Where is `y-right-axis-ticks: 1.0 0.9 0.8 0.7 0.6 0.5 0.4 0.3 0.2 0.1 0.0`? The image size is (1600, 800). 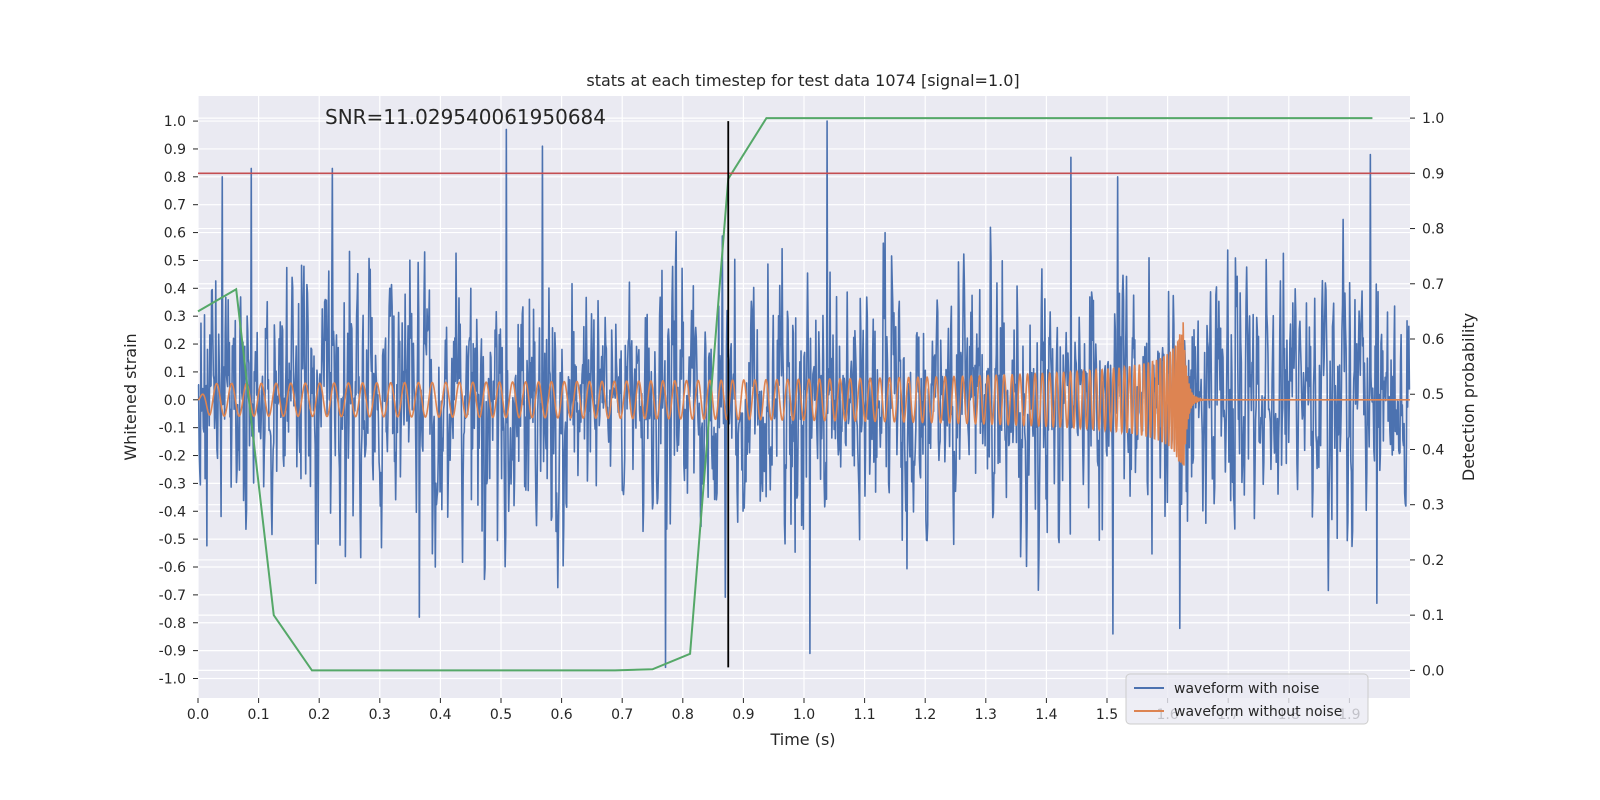 y-right-axis-ticks: 1.0 0.9 0.8 0.7 0.6 0.5 0.4 0.3 0.2 0.1 0.0 is located at coordinates (1427, 395).